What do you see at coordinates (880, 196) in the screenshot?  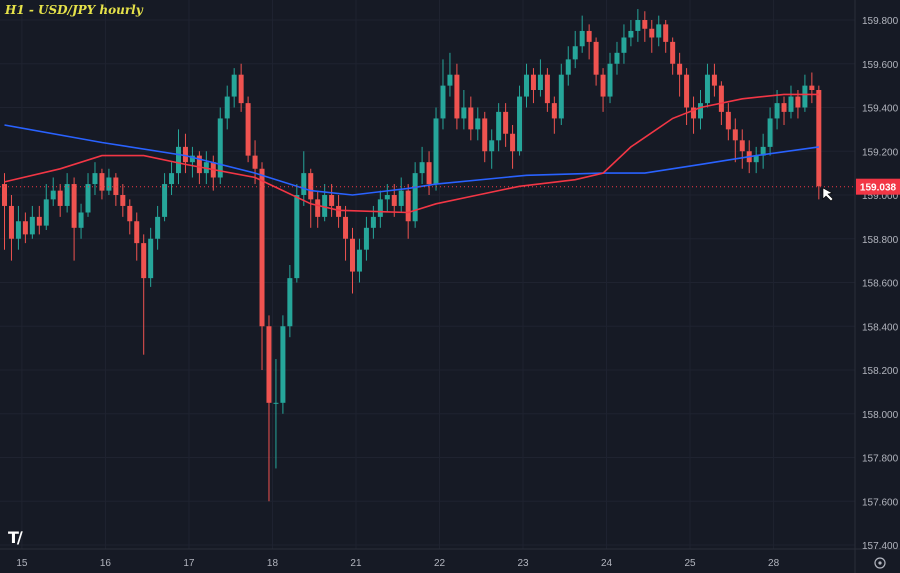 I see `y-tick-label: 159.000` at bounding box center [880, 196].